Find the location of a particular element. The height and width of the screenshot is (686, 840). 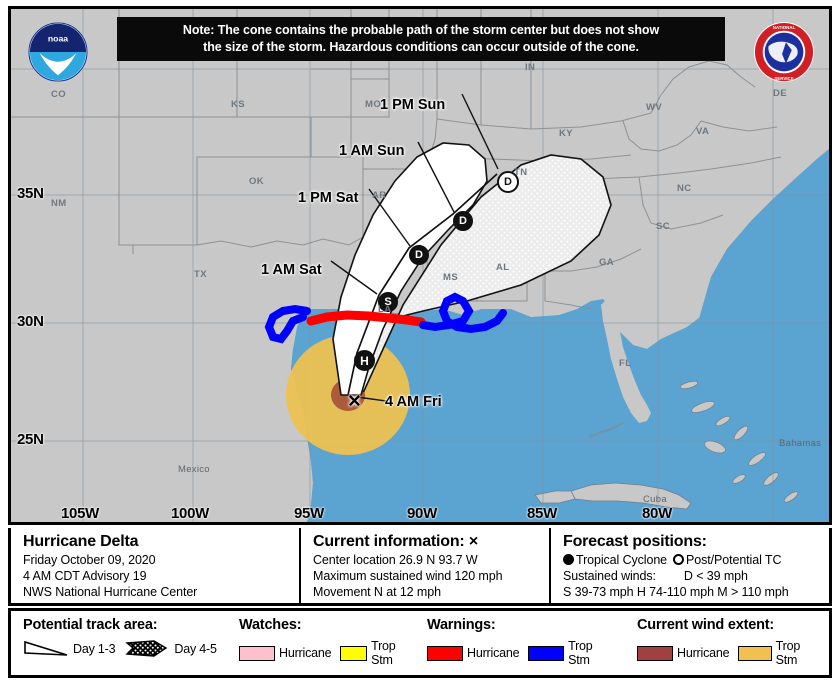

storm-center-marker: × is located at coordinates (354, 400).